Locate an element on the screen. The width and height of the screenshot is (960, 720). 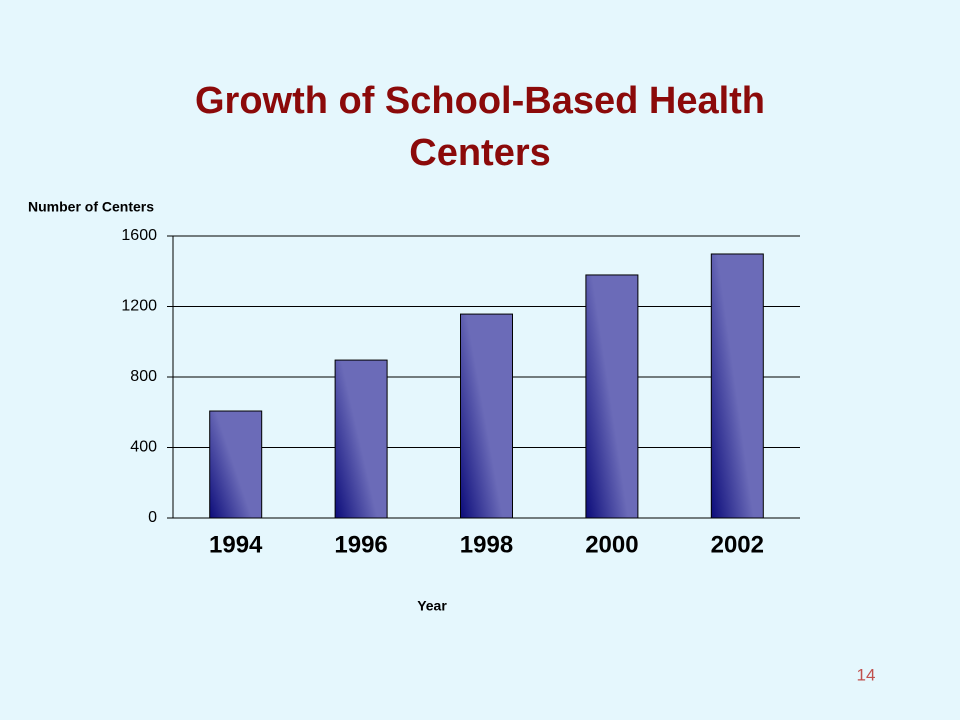
y-tick-label: 1200 is located at coordinates (139, 306).